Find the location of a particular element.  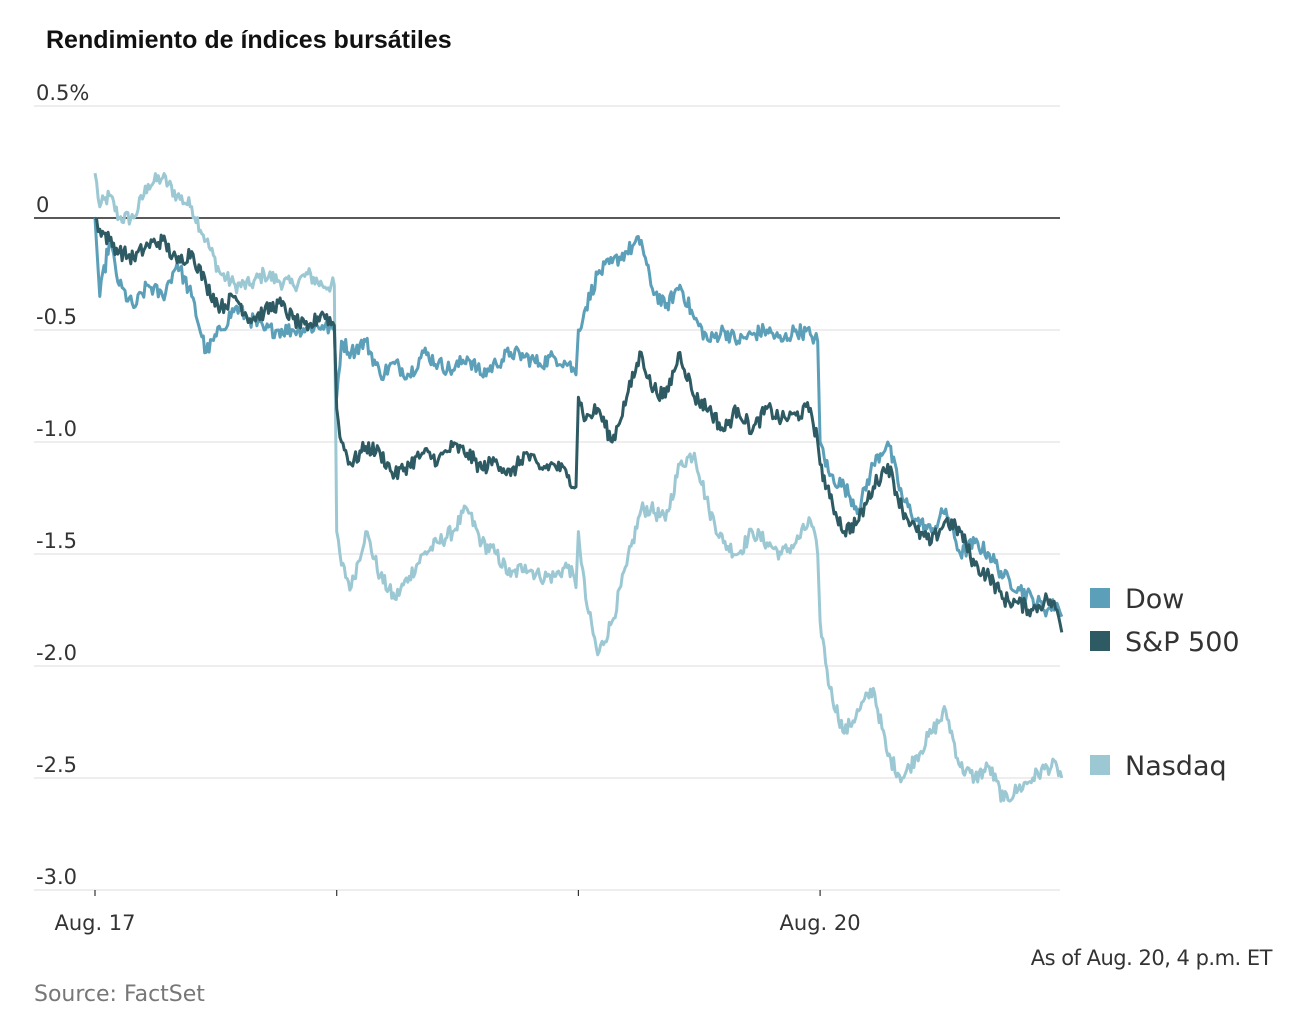

legend-swatch-nasdaq is located at coordinates (1100, 765).